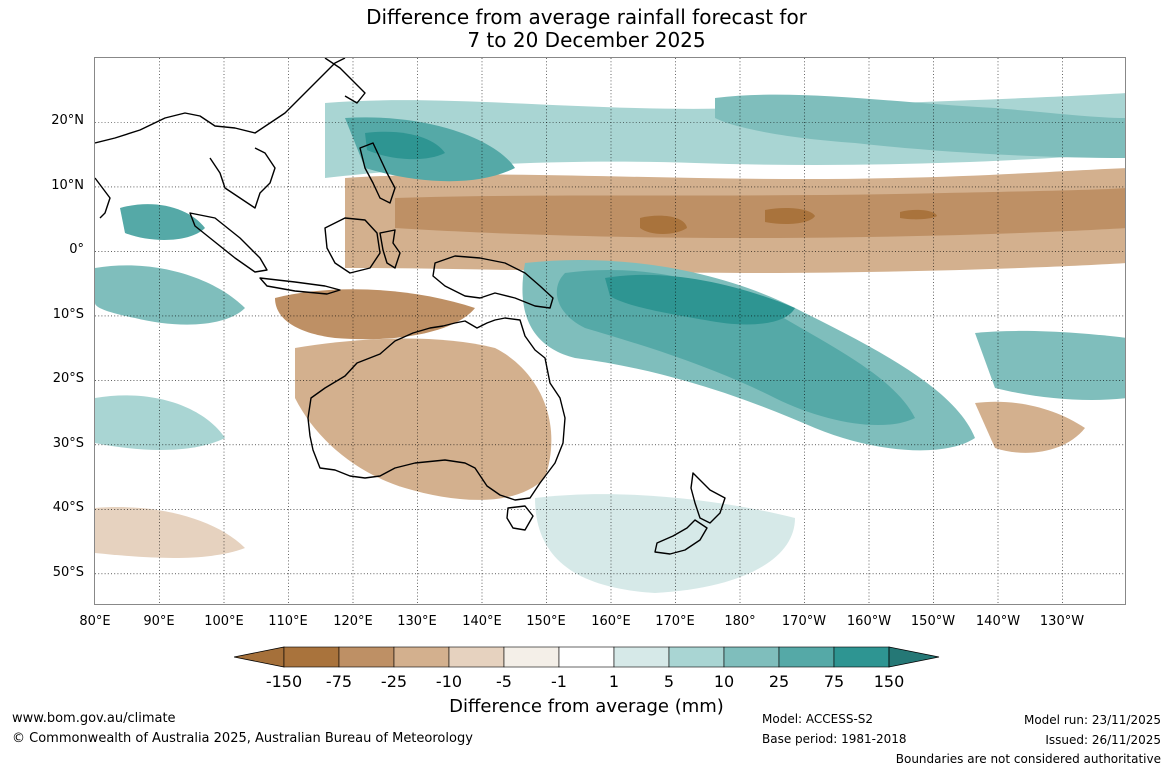 The height and width of the screenshot is (770, 1173). What do you see at coordinates (740, 621) in the screenshot?
I see `lon-label-180: 180°` at bounding box center [740, 621].